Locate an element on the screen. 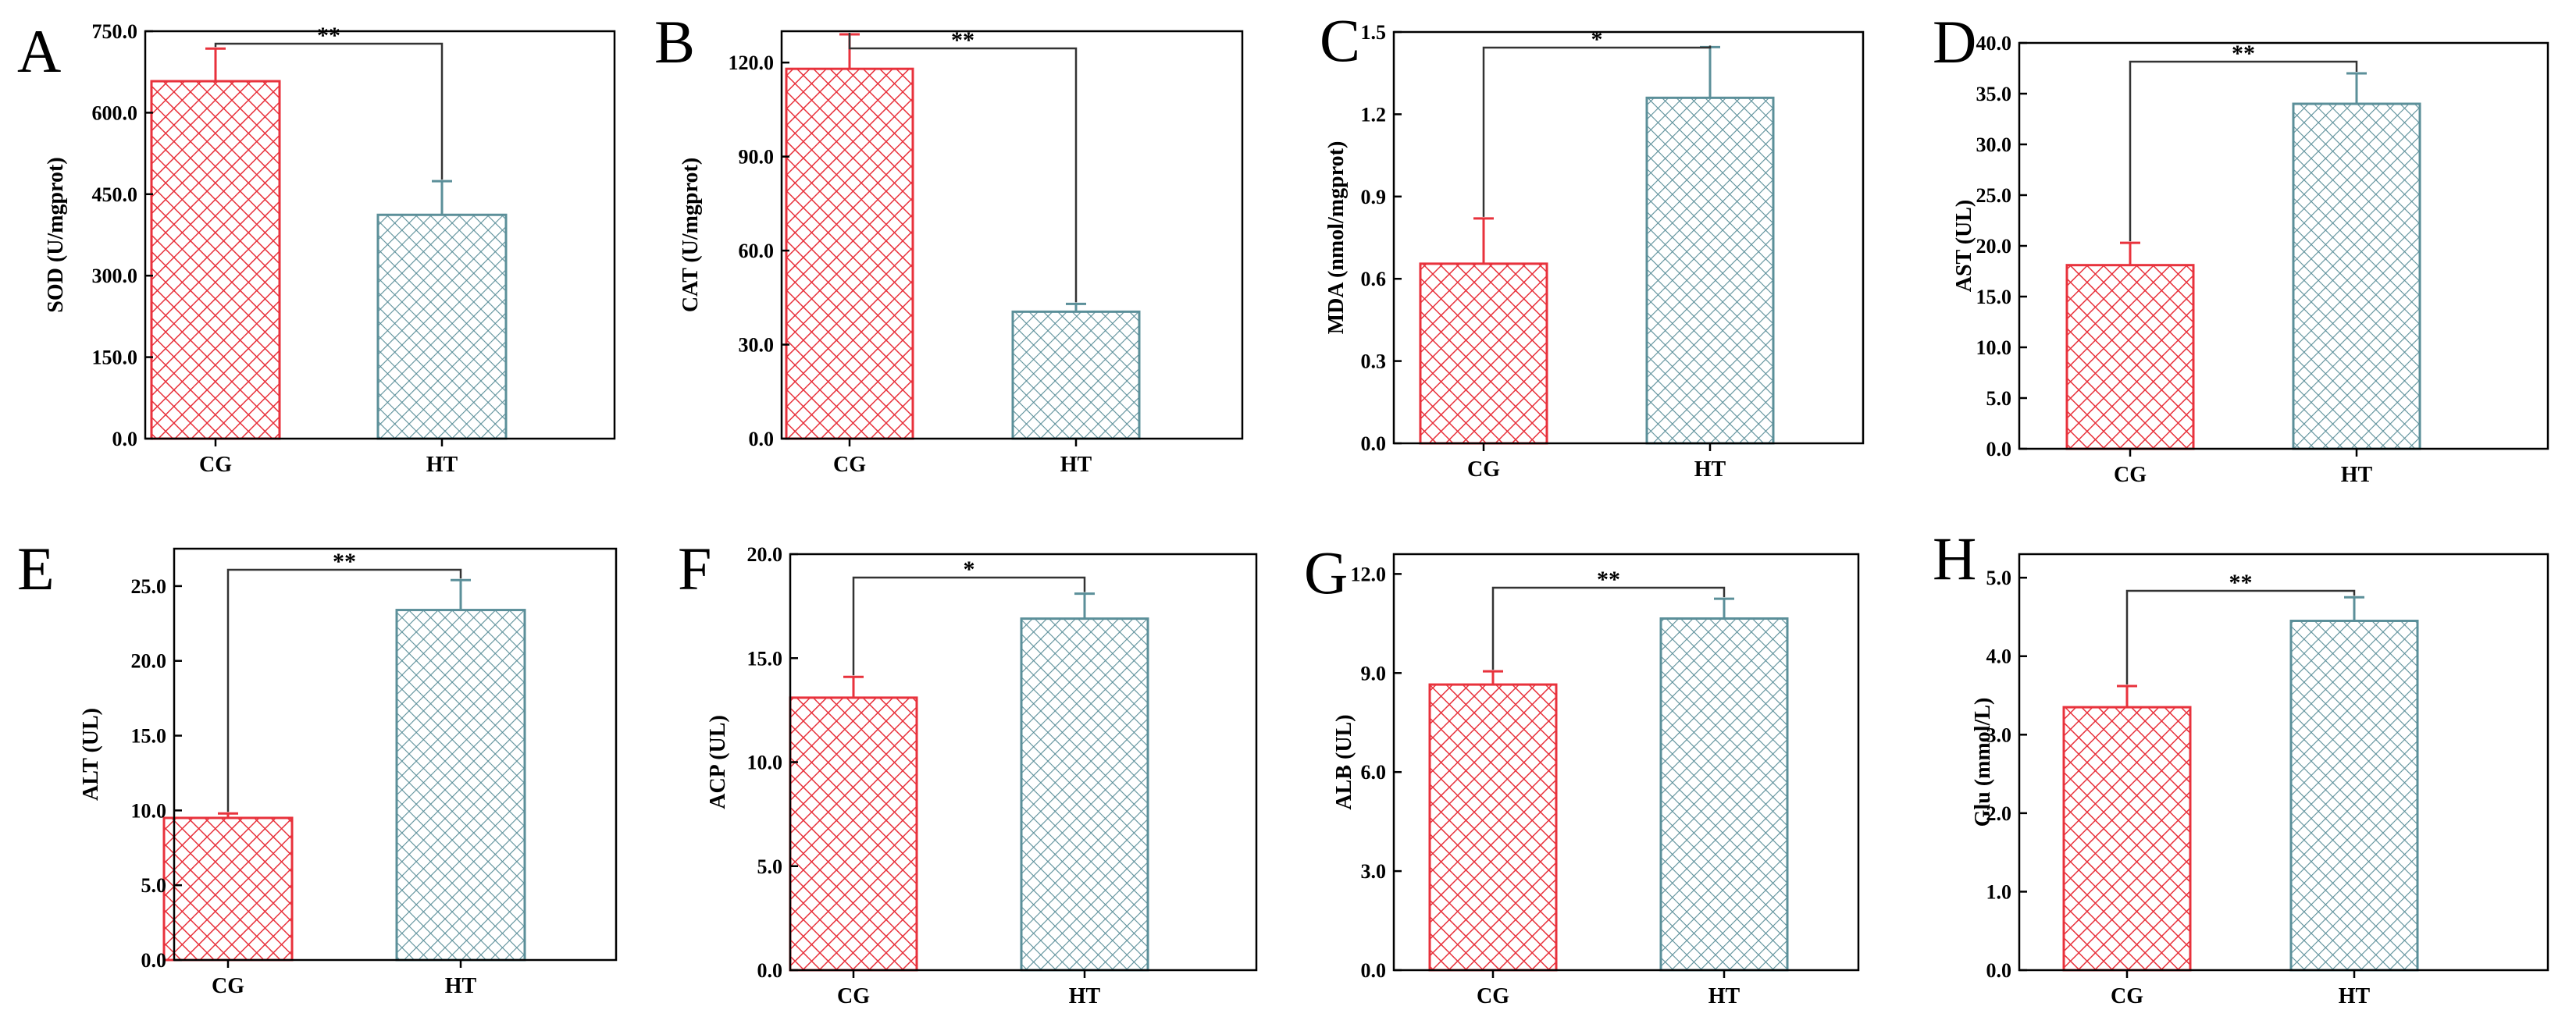 The height and width of the screenshot is (1024, 2576). y-tick-label: 0.6 is located at coordinates (1374, 279).